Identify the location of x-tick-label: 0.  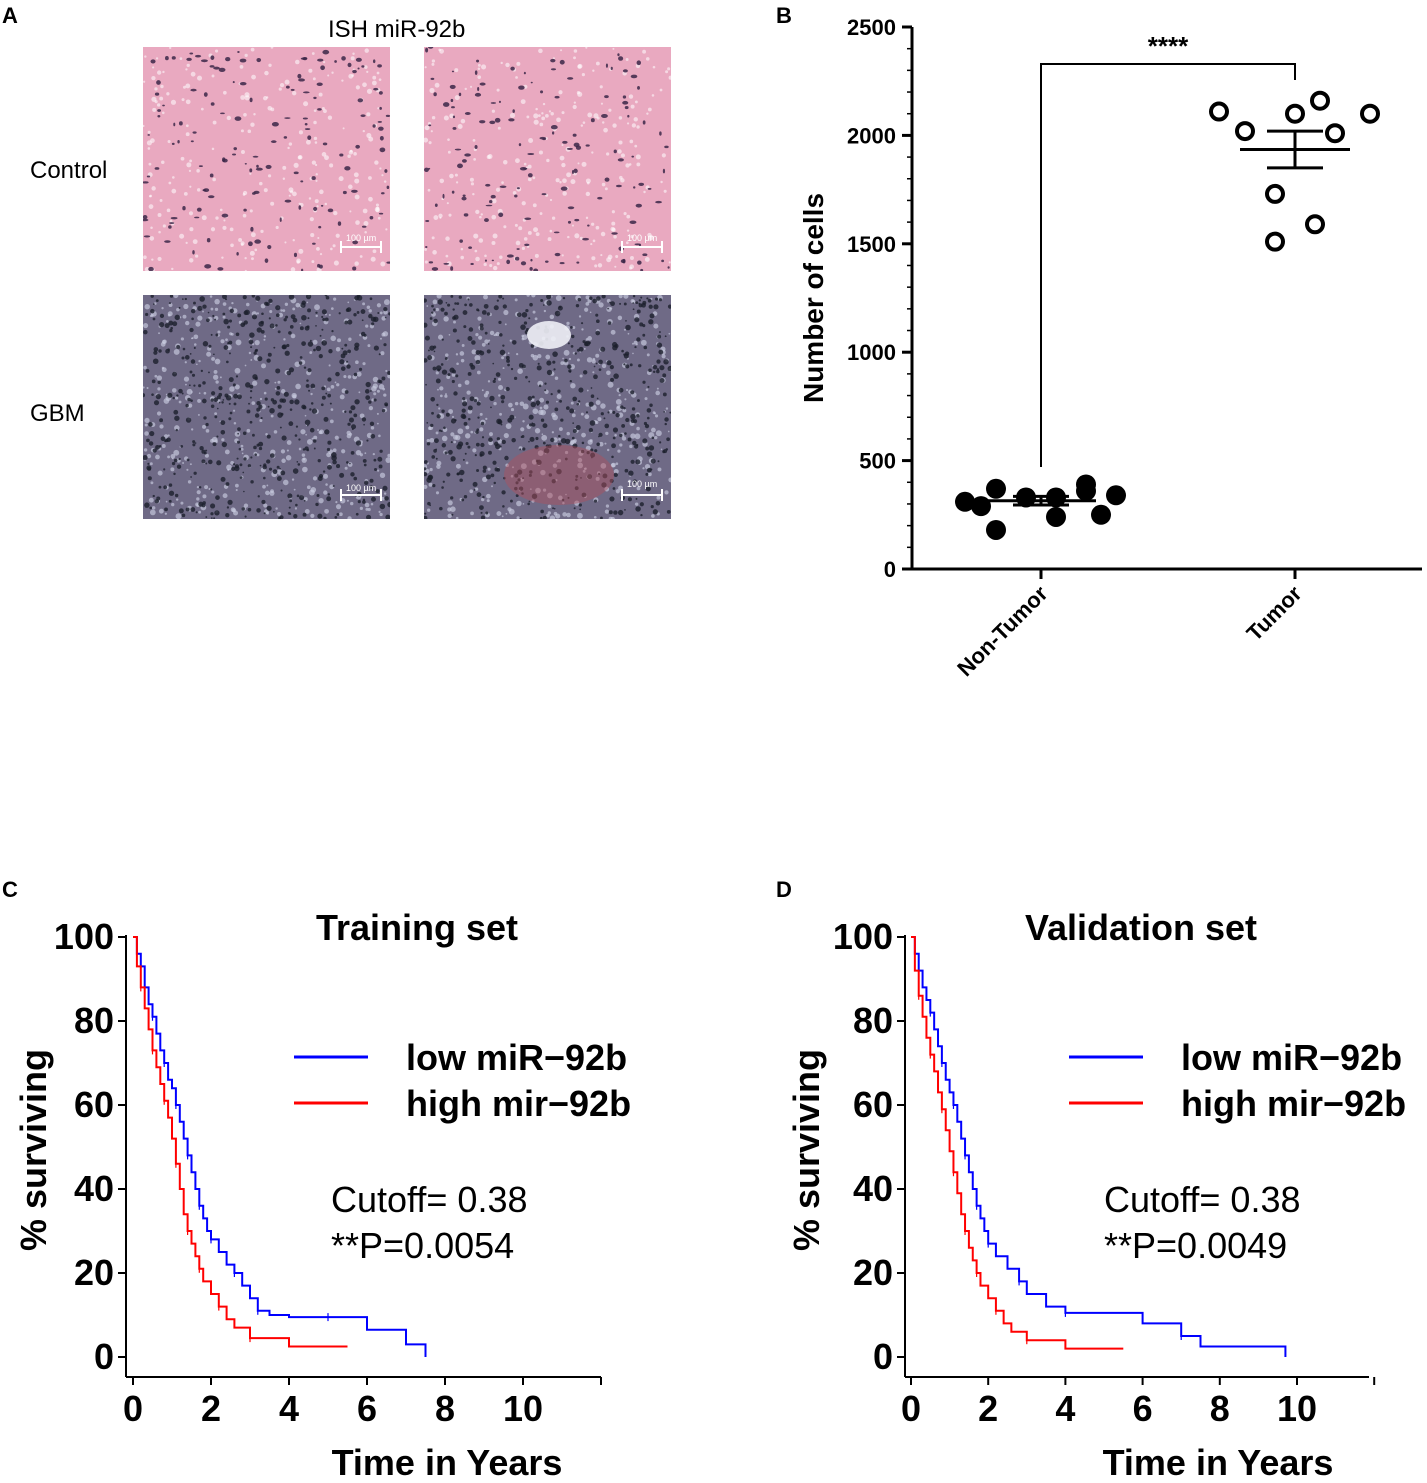
(133, 1408).